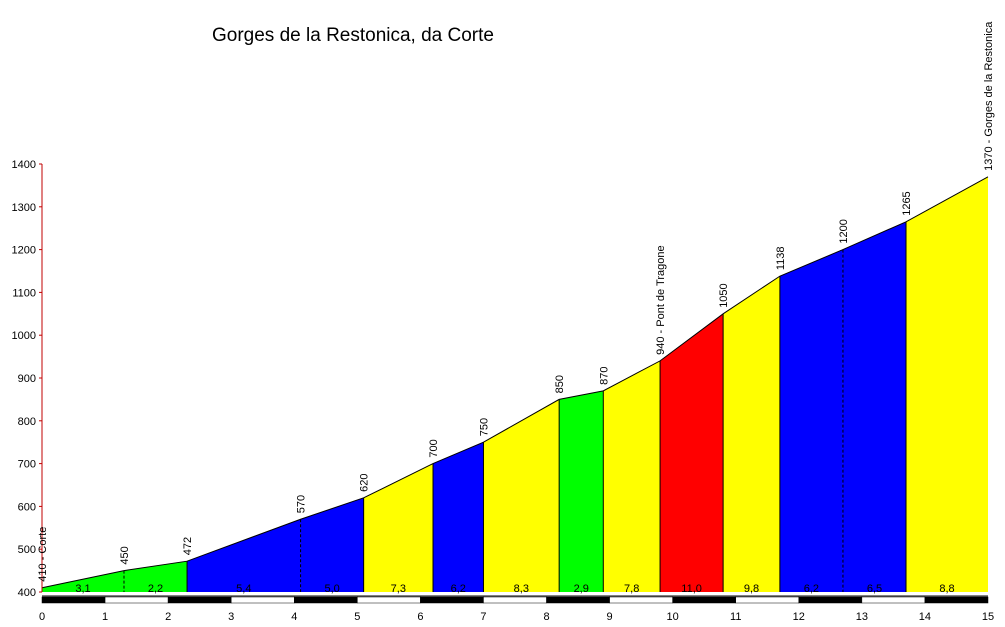 The width and height of the screenshot is (1005, 627). Describe the element at coordinates (27, 422) in the screenshot. I see `y-tick-label: 800` at that location.